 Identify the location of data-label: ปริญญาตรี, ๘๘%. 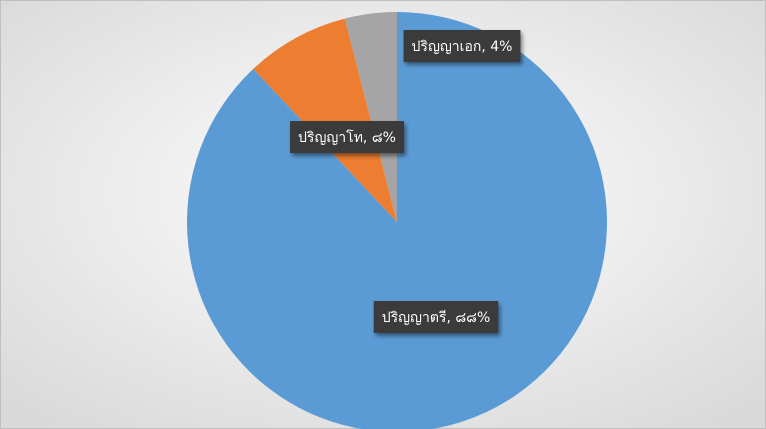
(436, 318).